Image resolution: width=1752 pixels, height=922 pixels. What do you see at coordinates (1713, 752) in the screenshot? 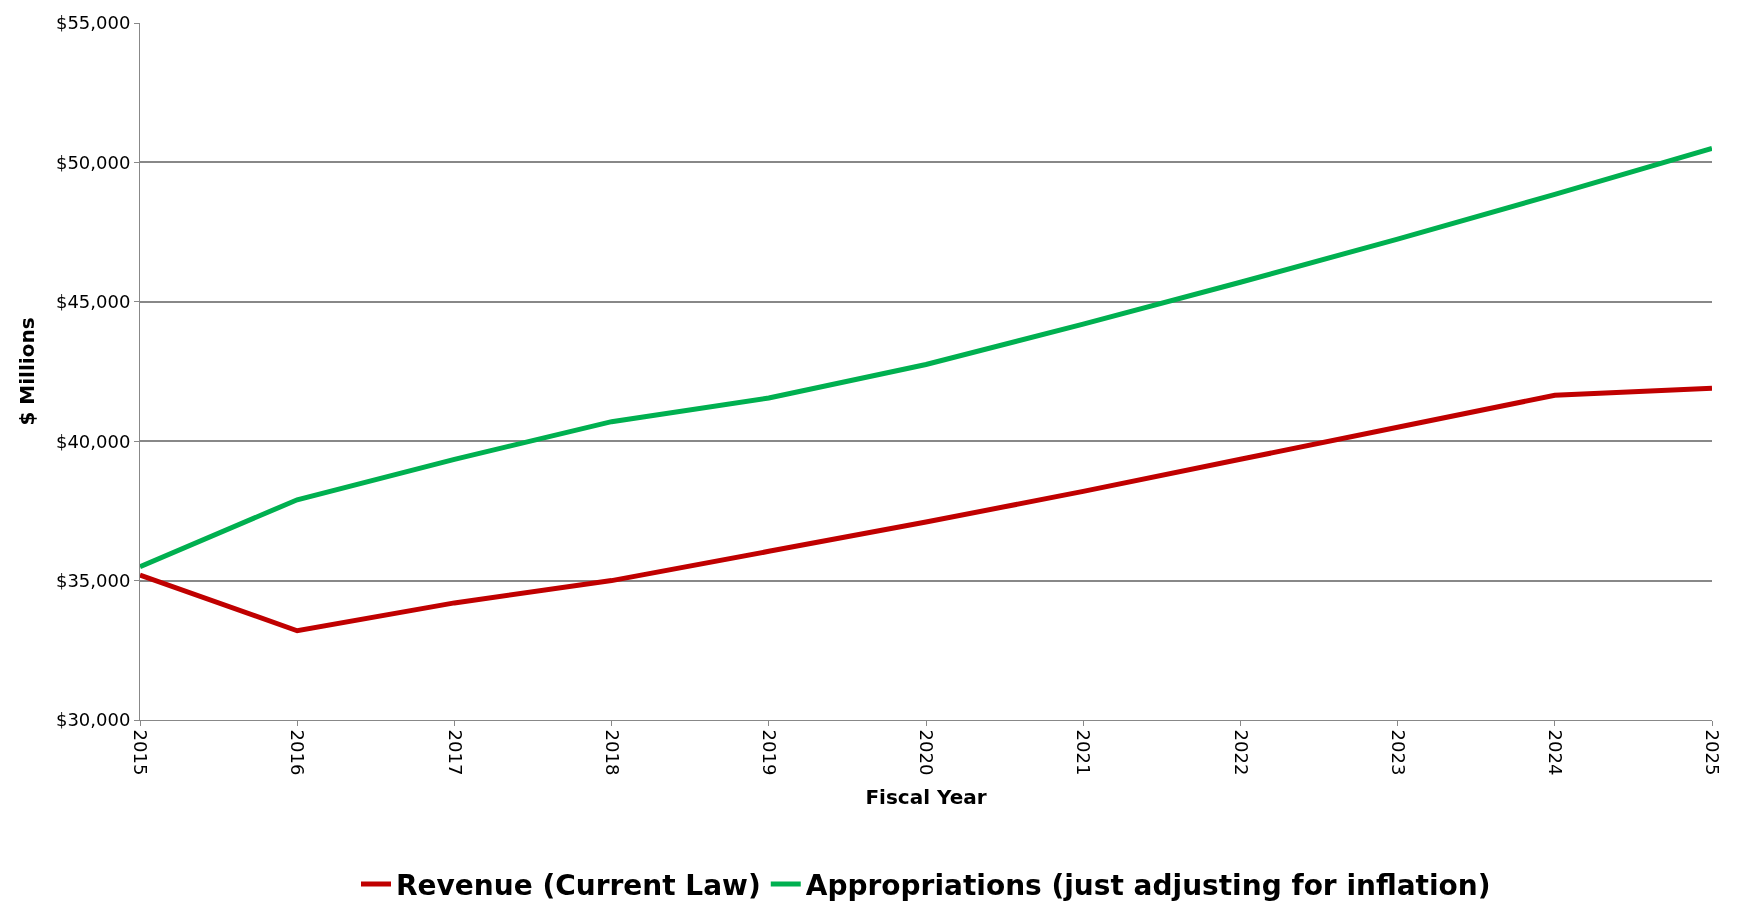
I see `x-tick-label: 2025` at bounding box center [1713, 752].